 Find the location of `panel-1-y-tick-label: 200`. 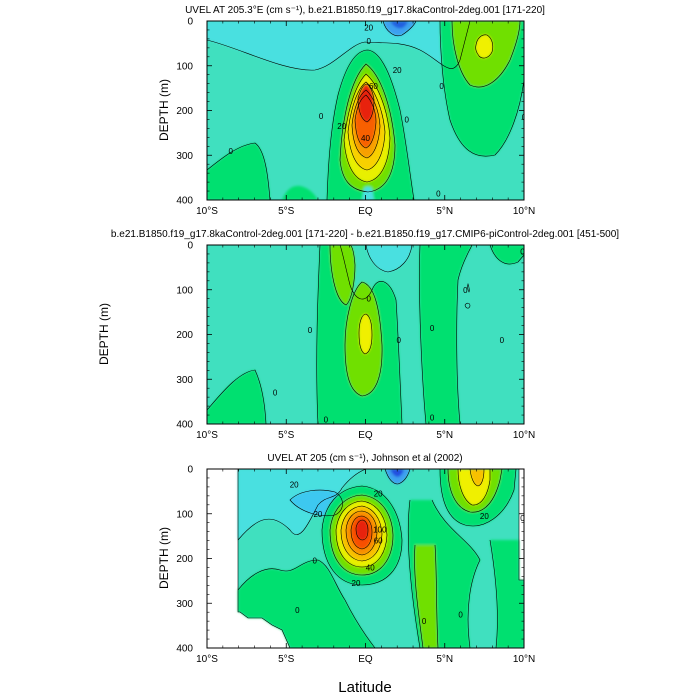

panel-1-y-tick-label: 200 is located at coordinates (184, 111).